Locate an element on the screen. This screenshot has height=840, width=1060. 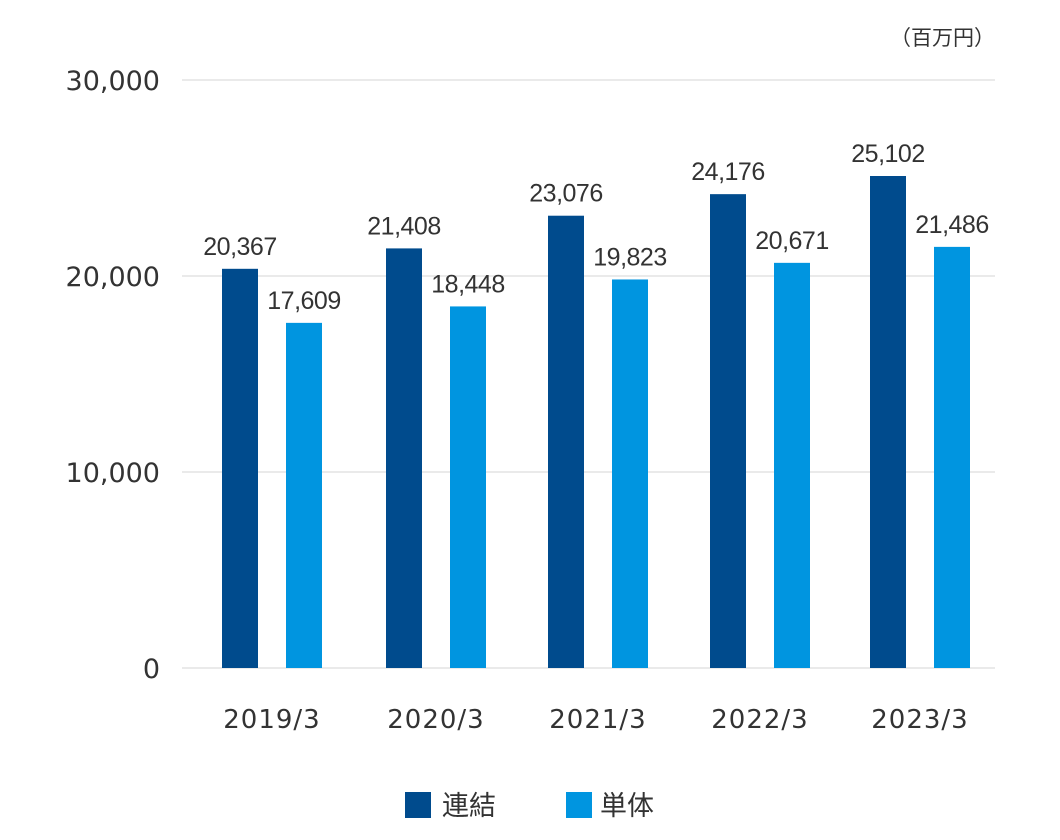
legend-label: 連結 is located at coordinates (469, 806).